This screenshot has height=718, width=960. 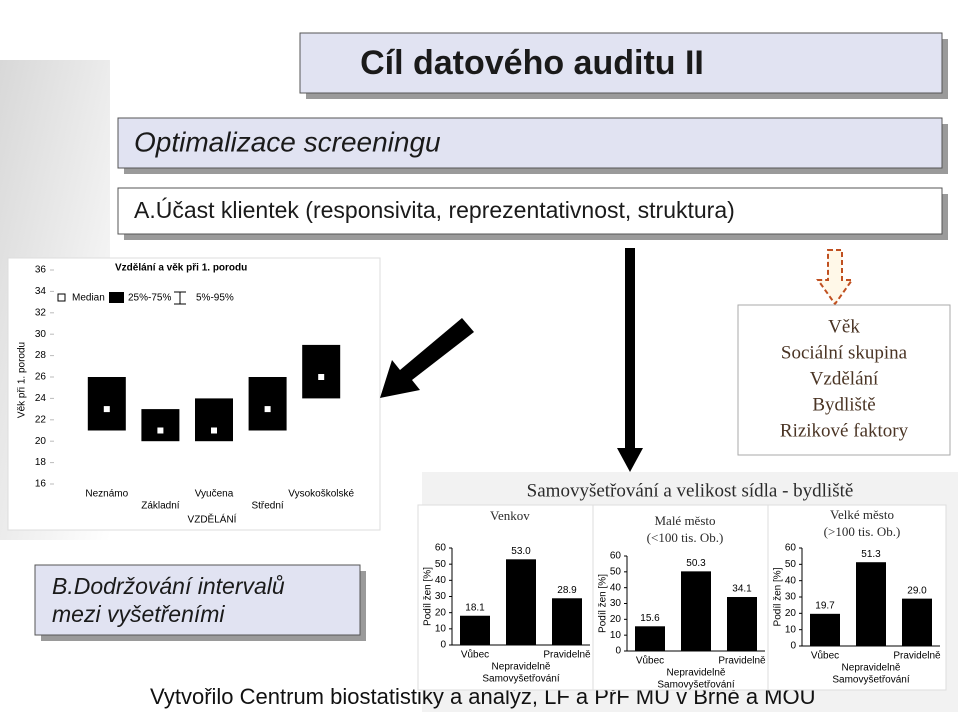 What do you see at coordinates (685, 537) in the screenshot?
I see `chart-title: (<100 tis. Ob.)` at bounding box center [685, 537].